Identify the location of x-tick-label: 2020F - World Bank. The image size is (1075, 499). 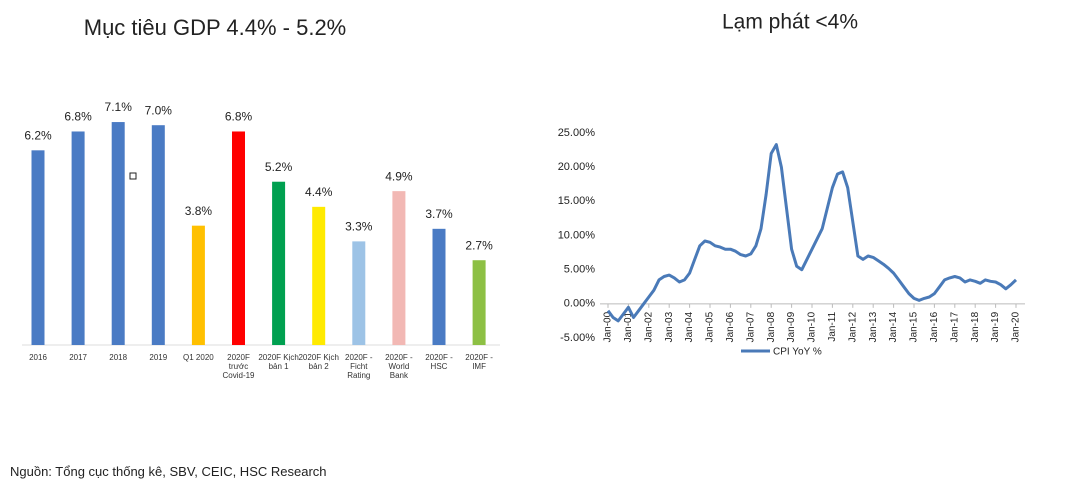
(399, 366).